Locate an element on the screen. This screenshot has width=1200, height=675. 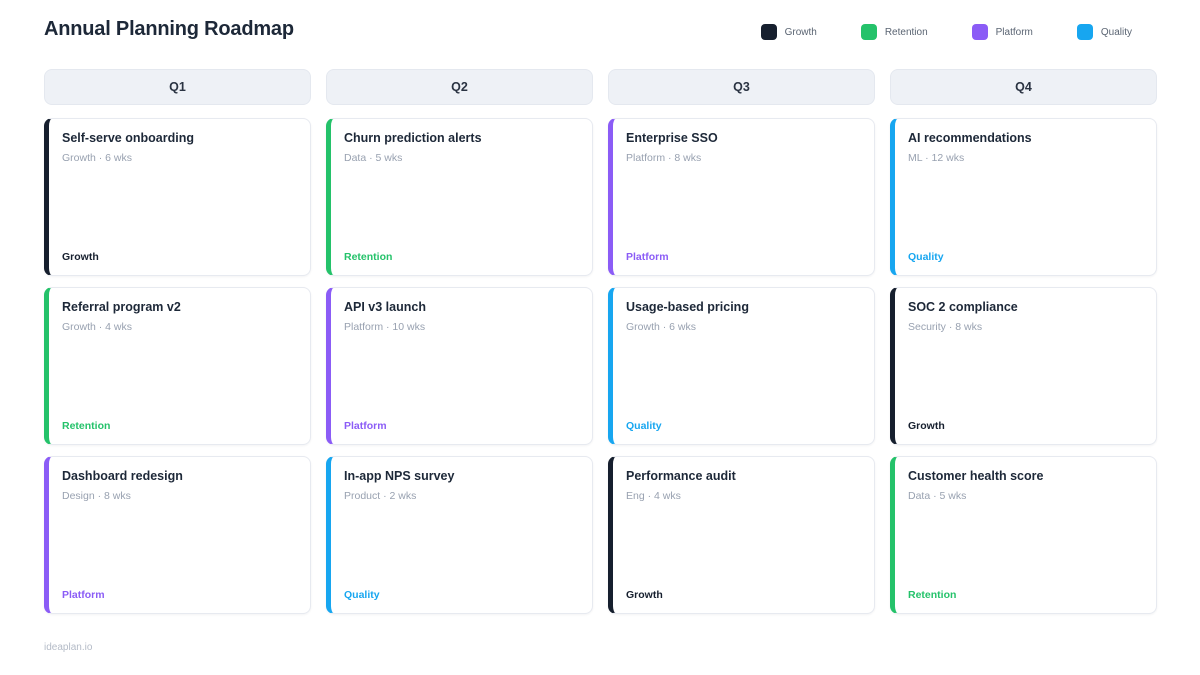
card-content: Referral program v2 Growth · 4 wks is located at coordinates (179, 316).